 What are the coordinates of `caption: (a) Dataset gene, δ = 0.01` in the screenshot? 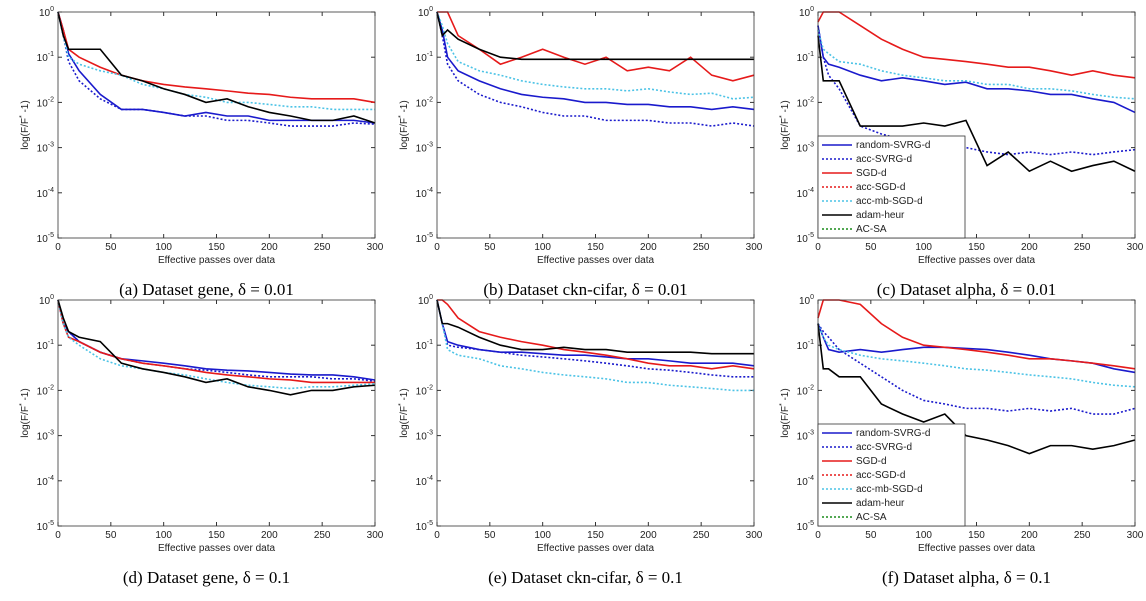 It's located at (206, 289).